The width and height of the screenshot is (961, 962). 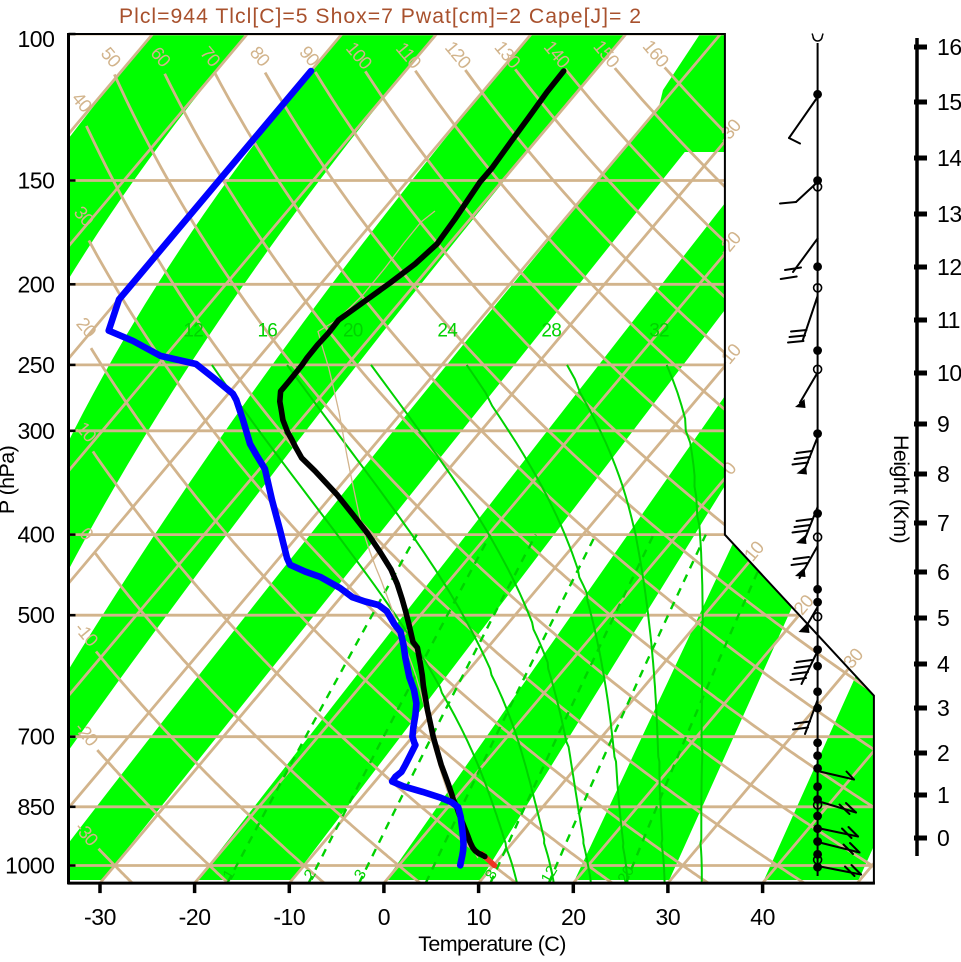 I want to click on svg-text: 400, so click(x=35, y=535).